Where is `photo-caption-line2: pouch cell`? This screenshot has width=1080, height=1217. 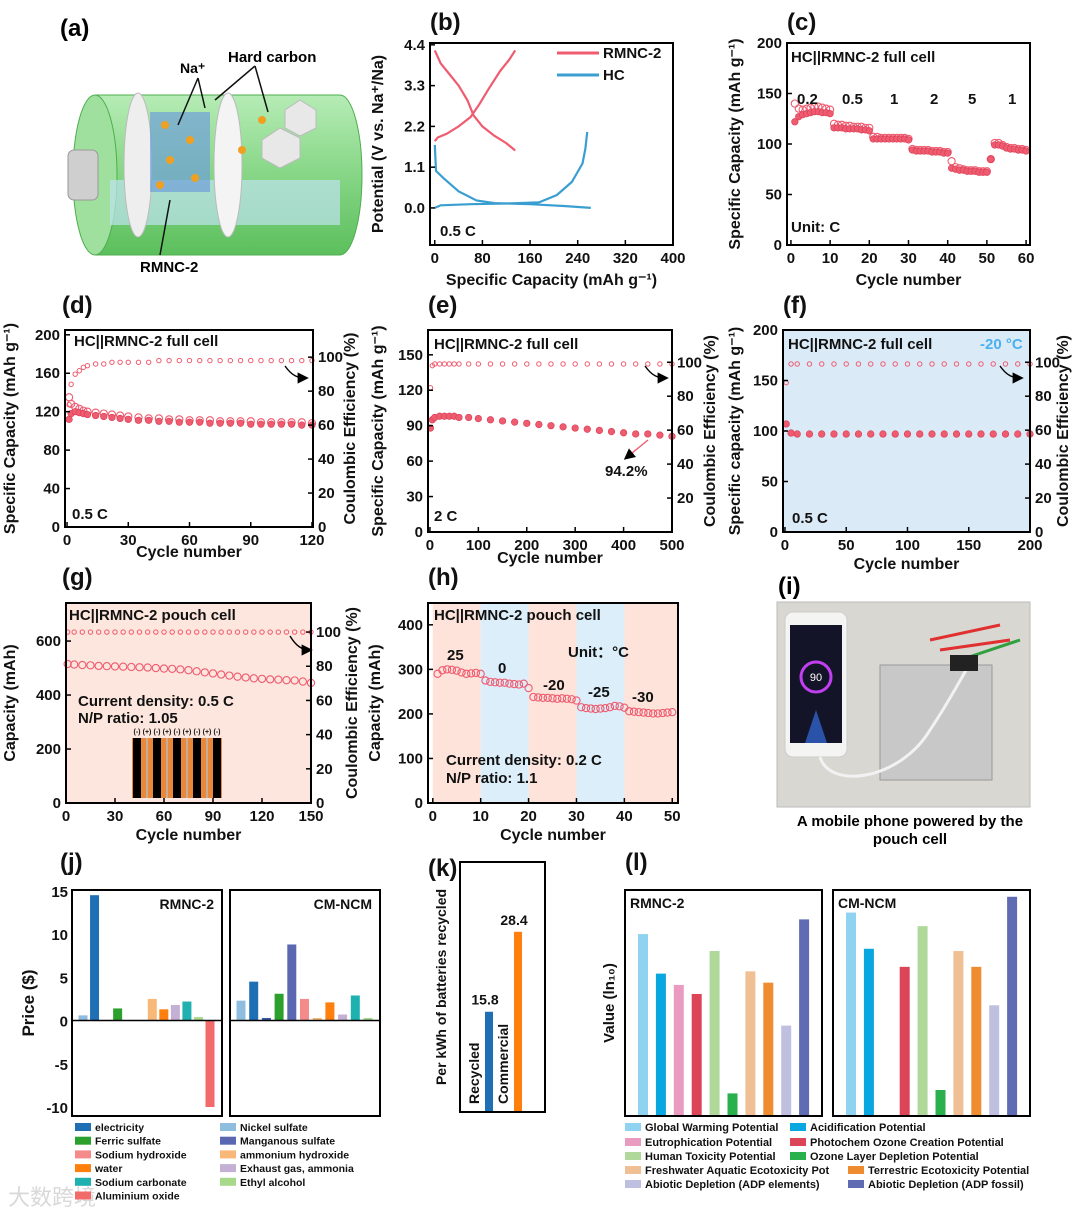 photo-caption-line2: pouch cell is located at coordinates (910, 839).